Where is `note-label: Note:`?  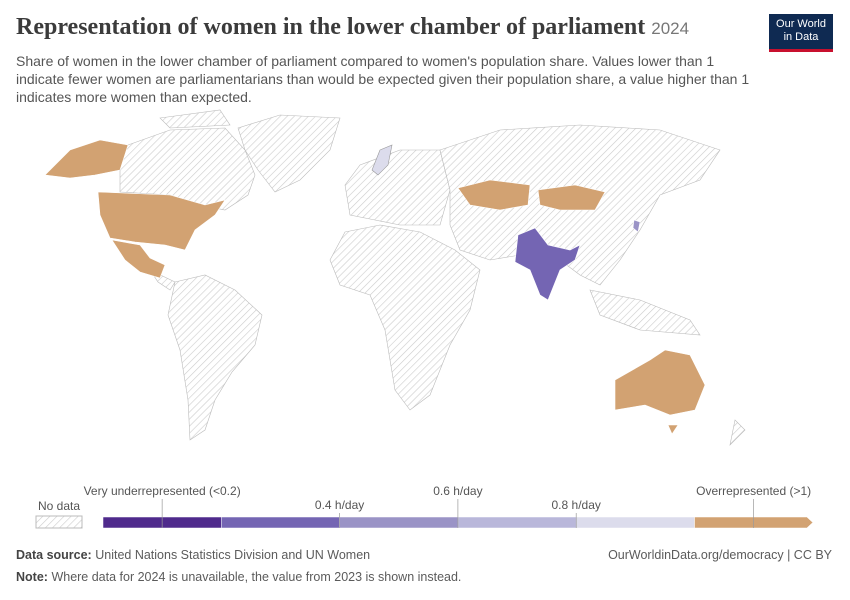 note-label: Note: is located at coordinates (32, 577).